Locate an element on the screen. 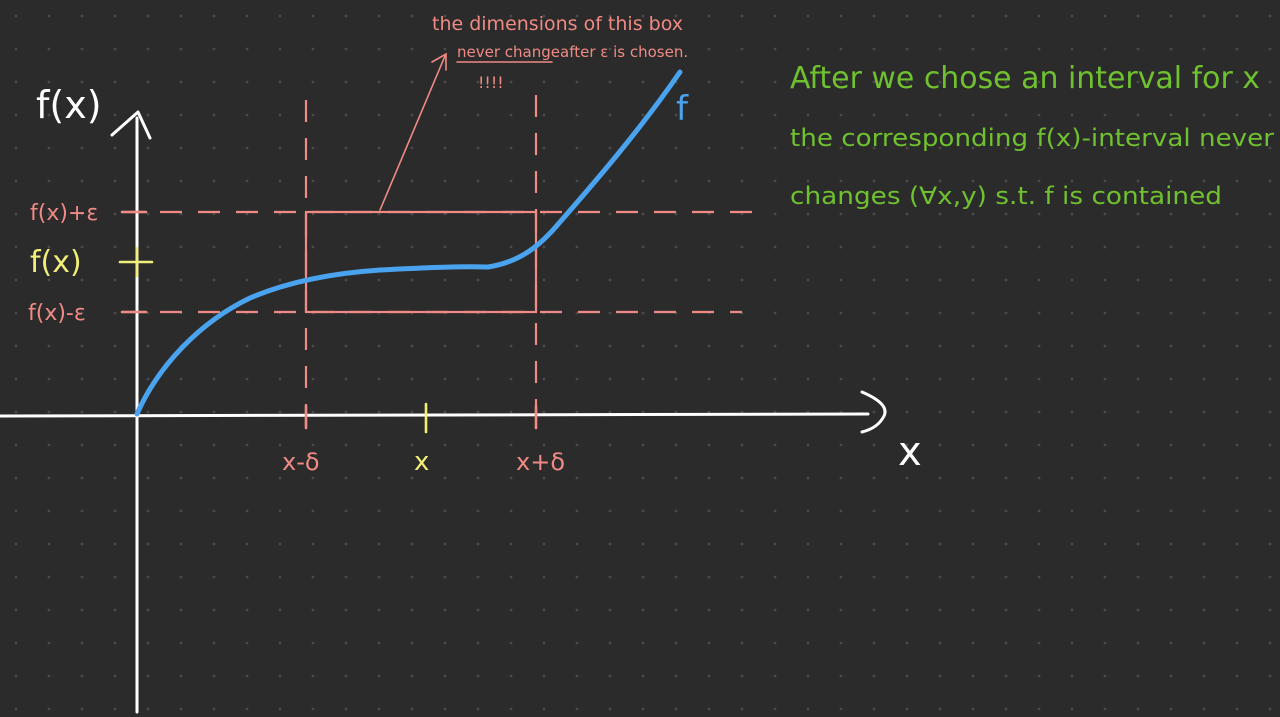 This screenshot has width=1280, height=717. annotation-line2: after ε is chosen. is located at coordinates (624, 52).